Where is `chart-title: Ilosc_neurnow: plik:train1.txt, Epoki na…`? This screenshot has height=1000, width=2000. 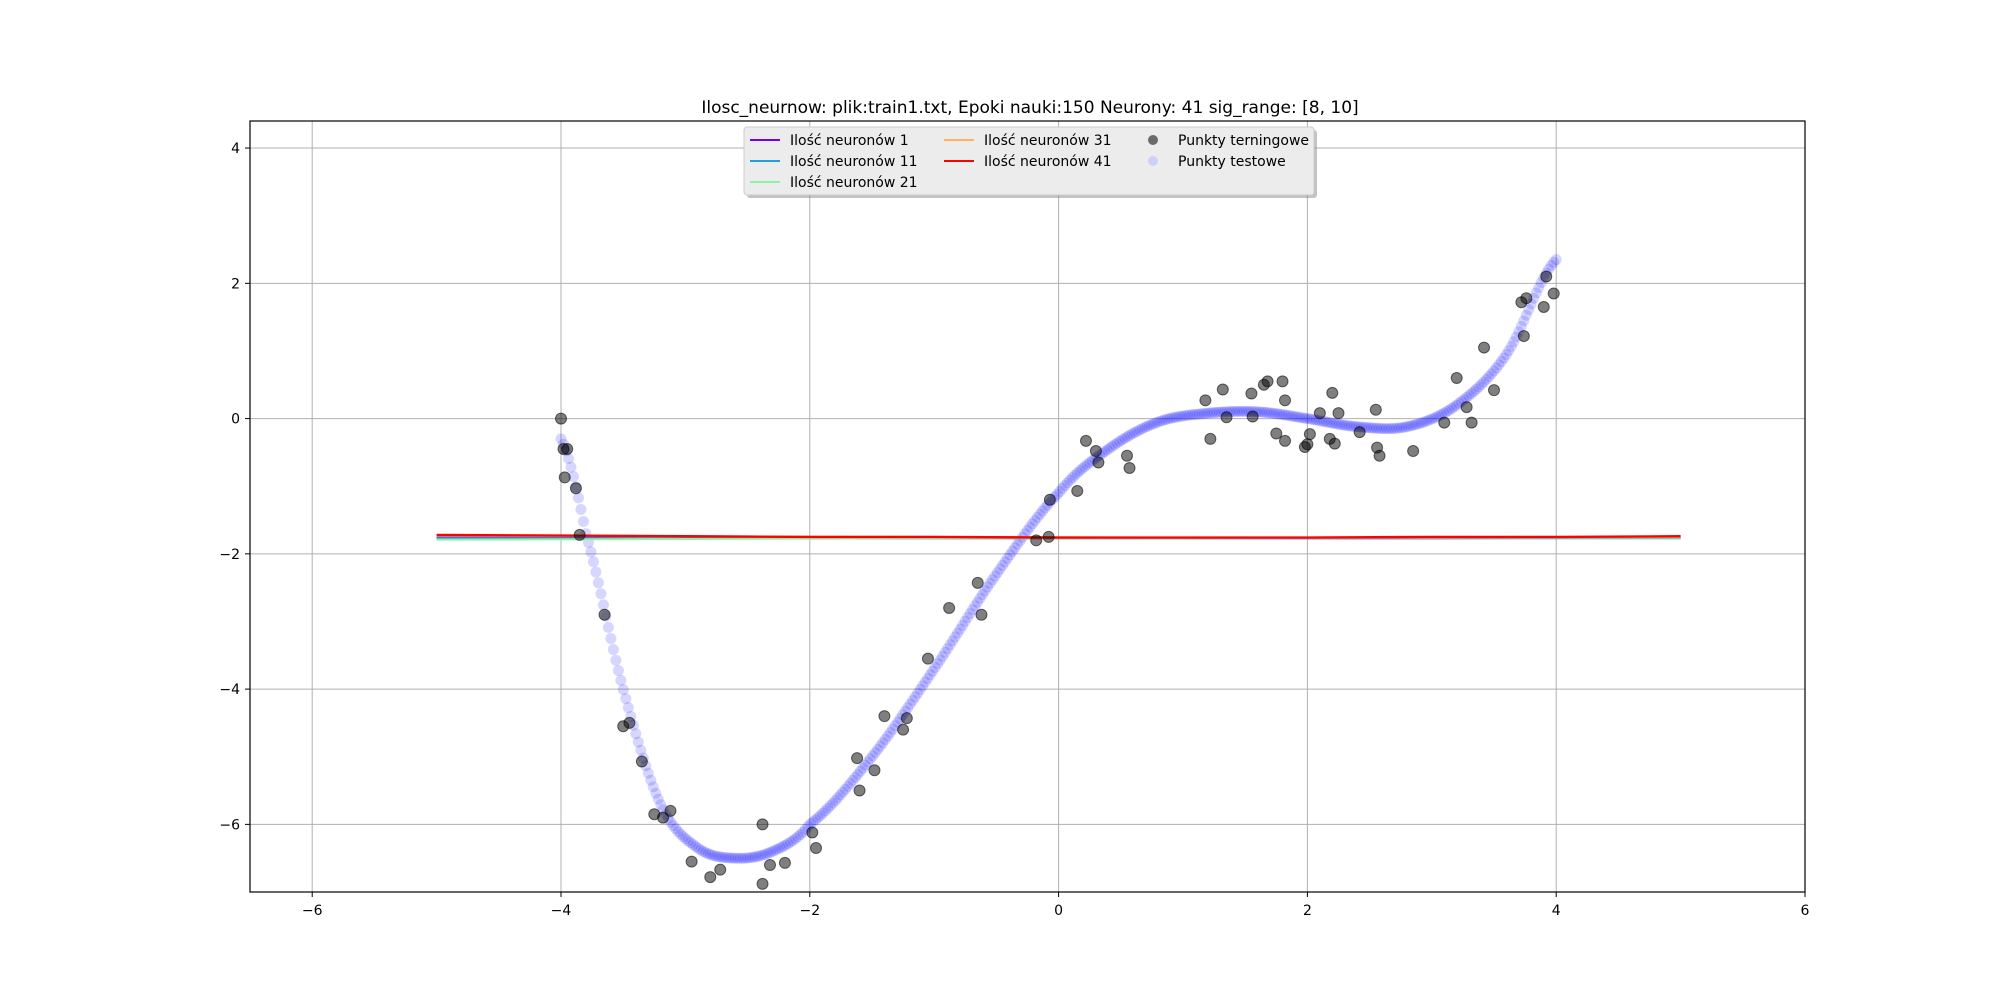 chart-title: Ilosc_neurnow: plik:train1.txt, Epoki na… is located at coordinates (1029, 108).